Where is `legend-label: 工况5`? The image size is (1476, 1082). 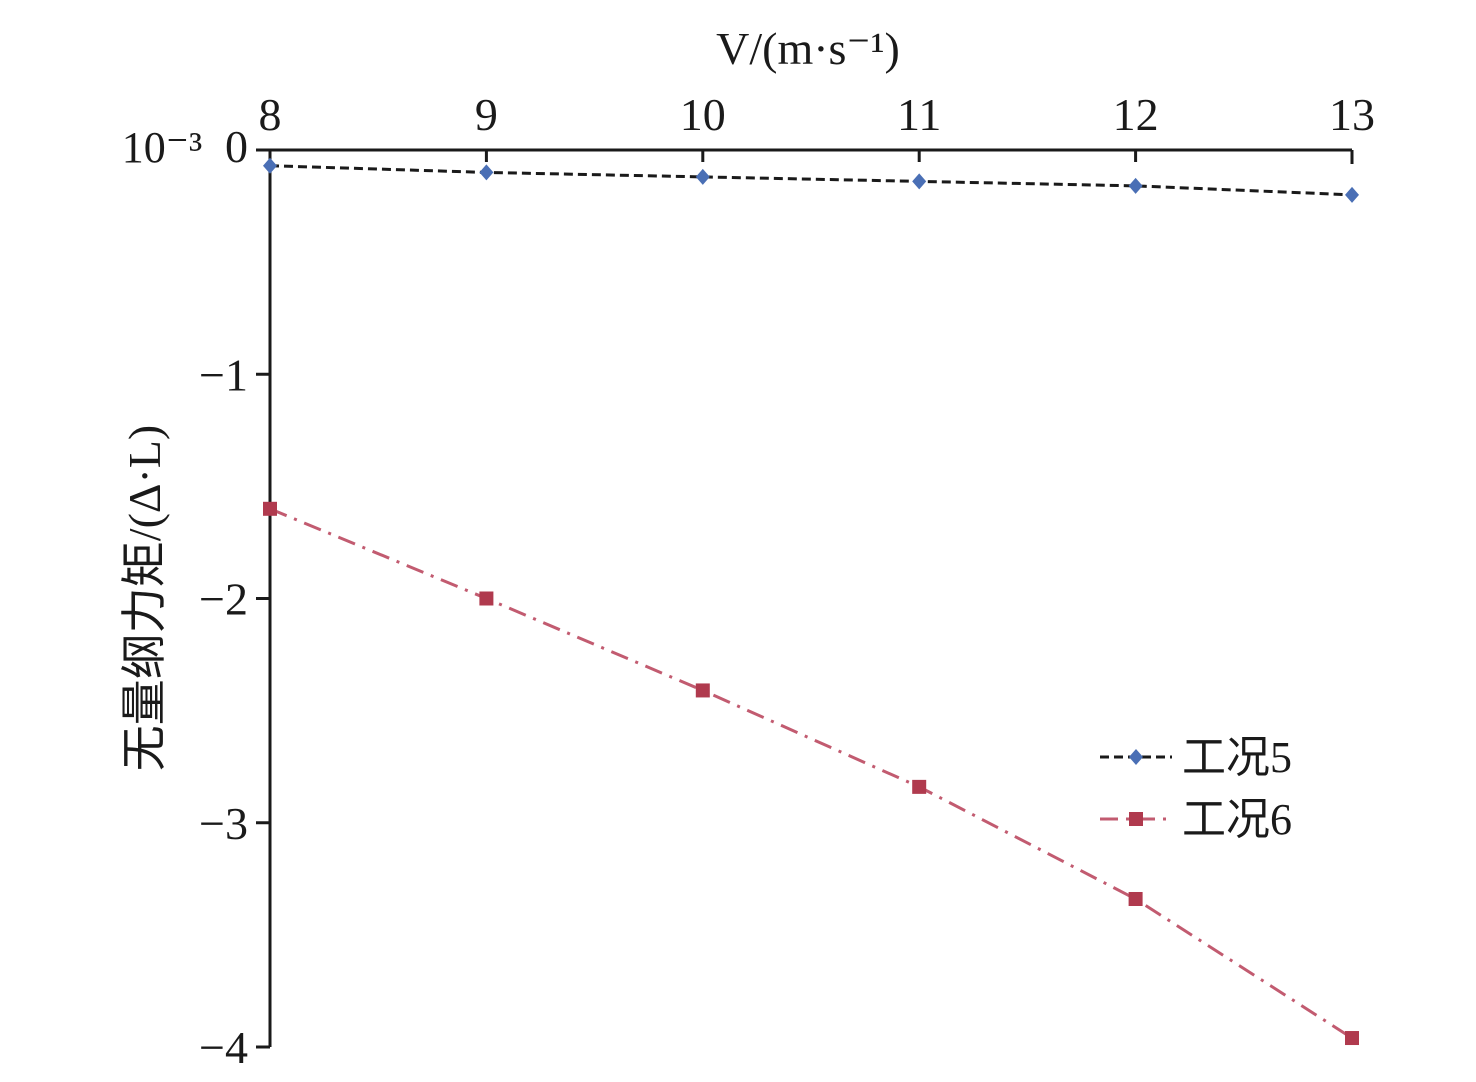 legend-label: 工况5 is located at coordinates (1237, 757).